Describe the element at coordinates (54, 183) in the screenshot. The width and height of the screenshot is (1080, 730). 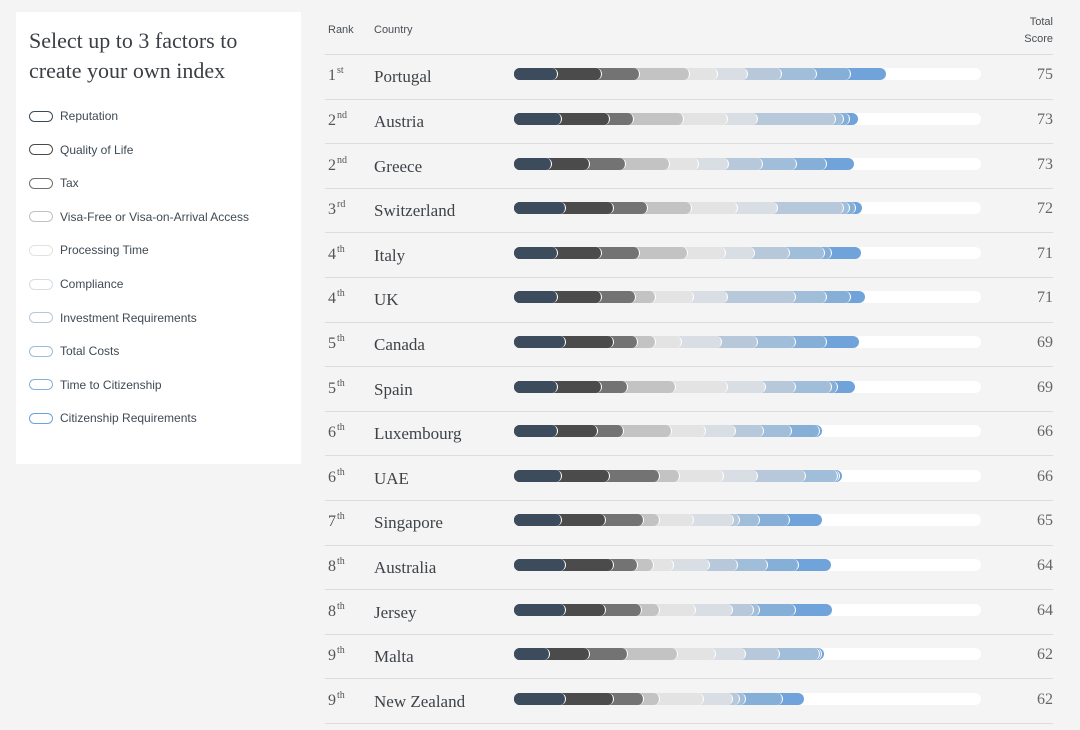
I see `factor-toggle: Tax` at that location.